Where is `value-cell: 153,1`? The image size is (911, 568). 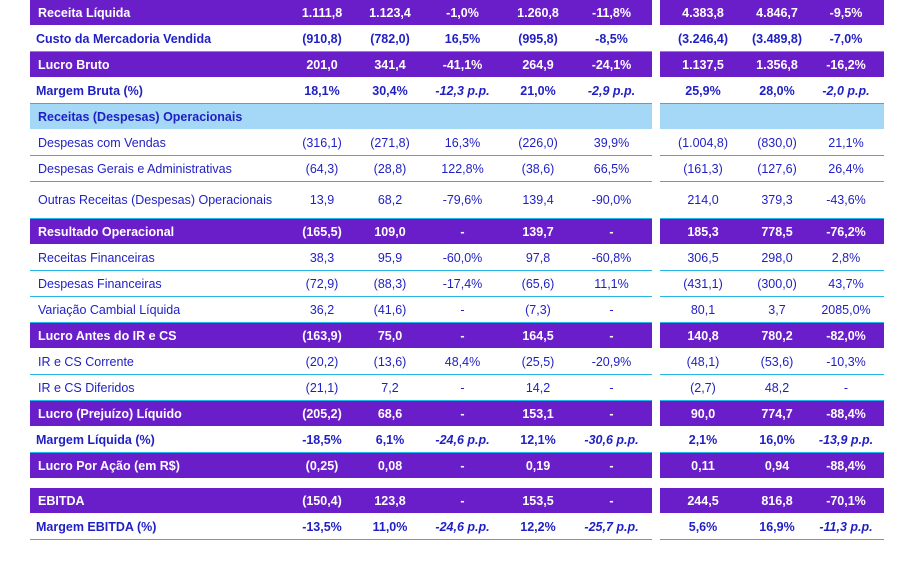
value-cell: 153,1 is located at coordinates (538, 414).